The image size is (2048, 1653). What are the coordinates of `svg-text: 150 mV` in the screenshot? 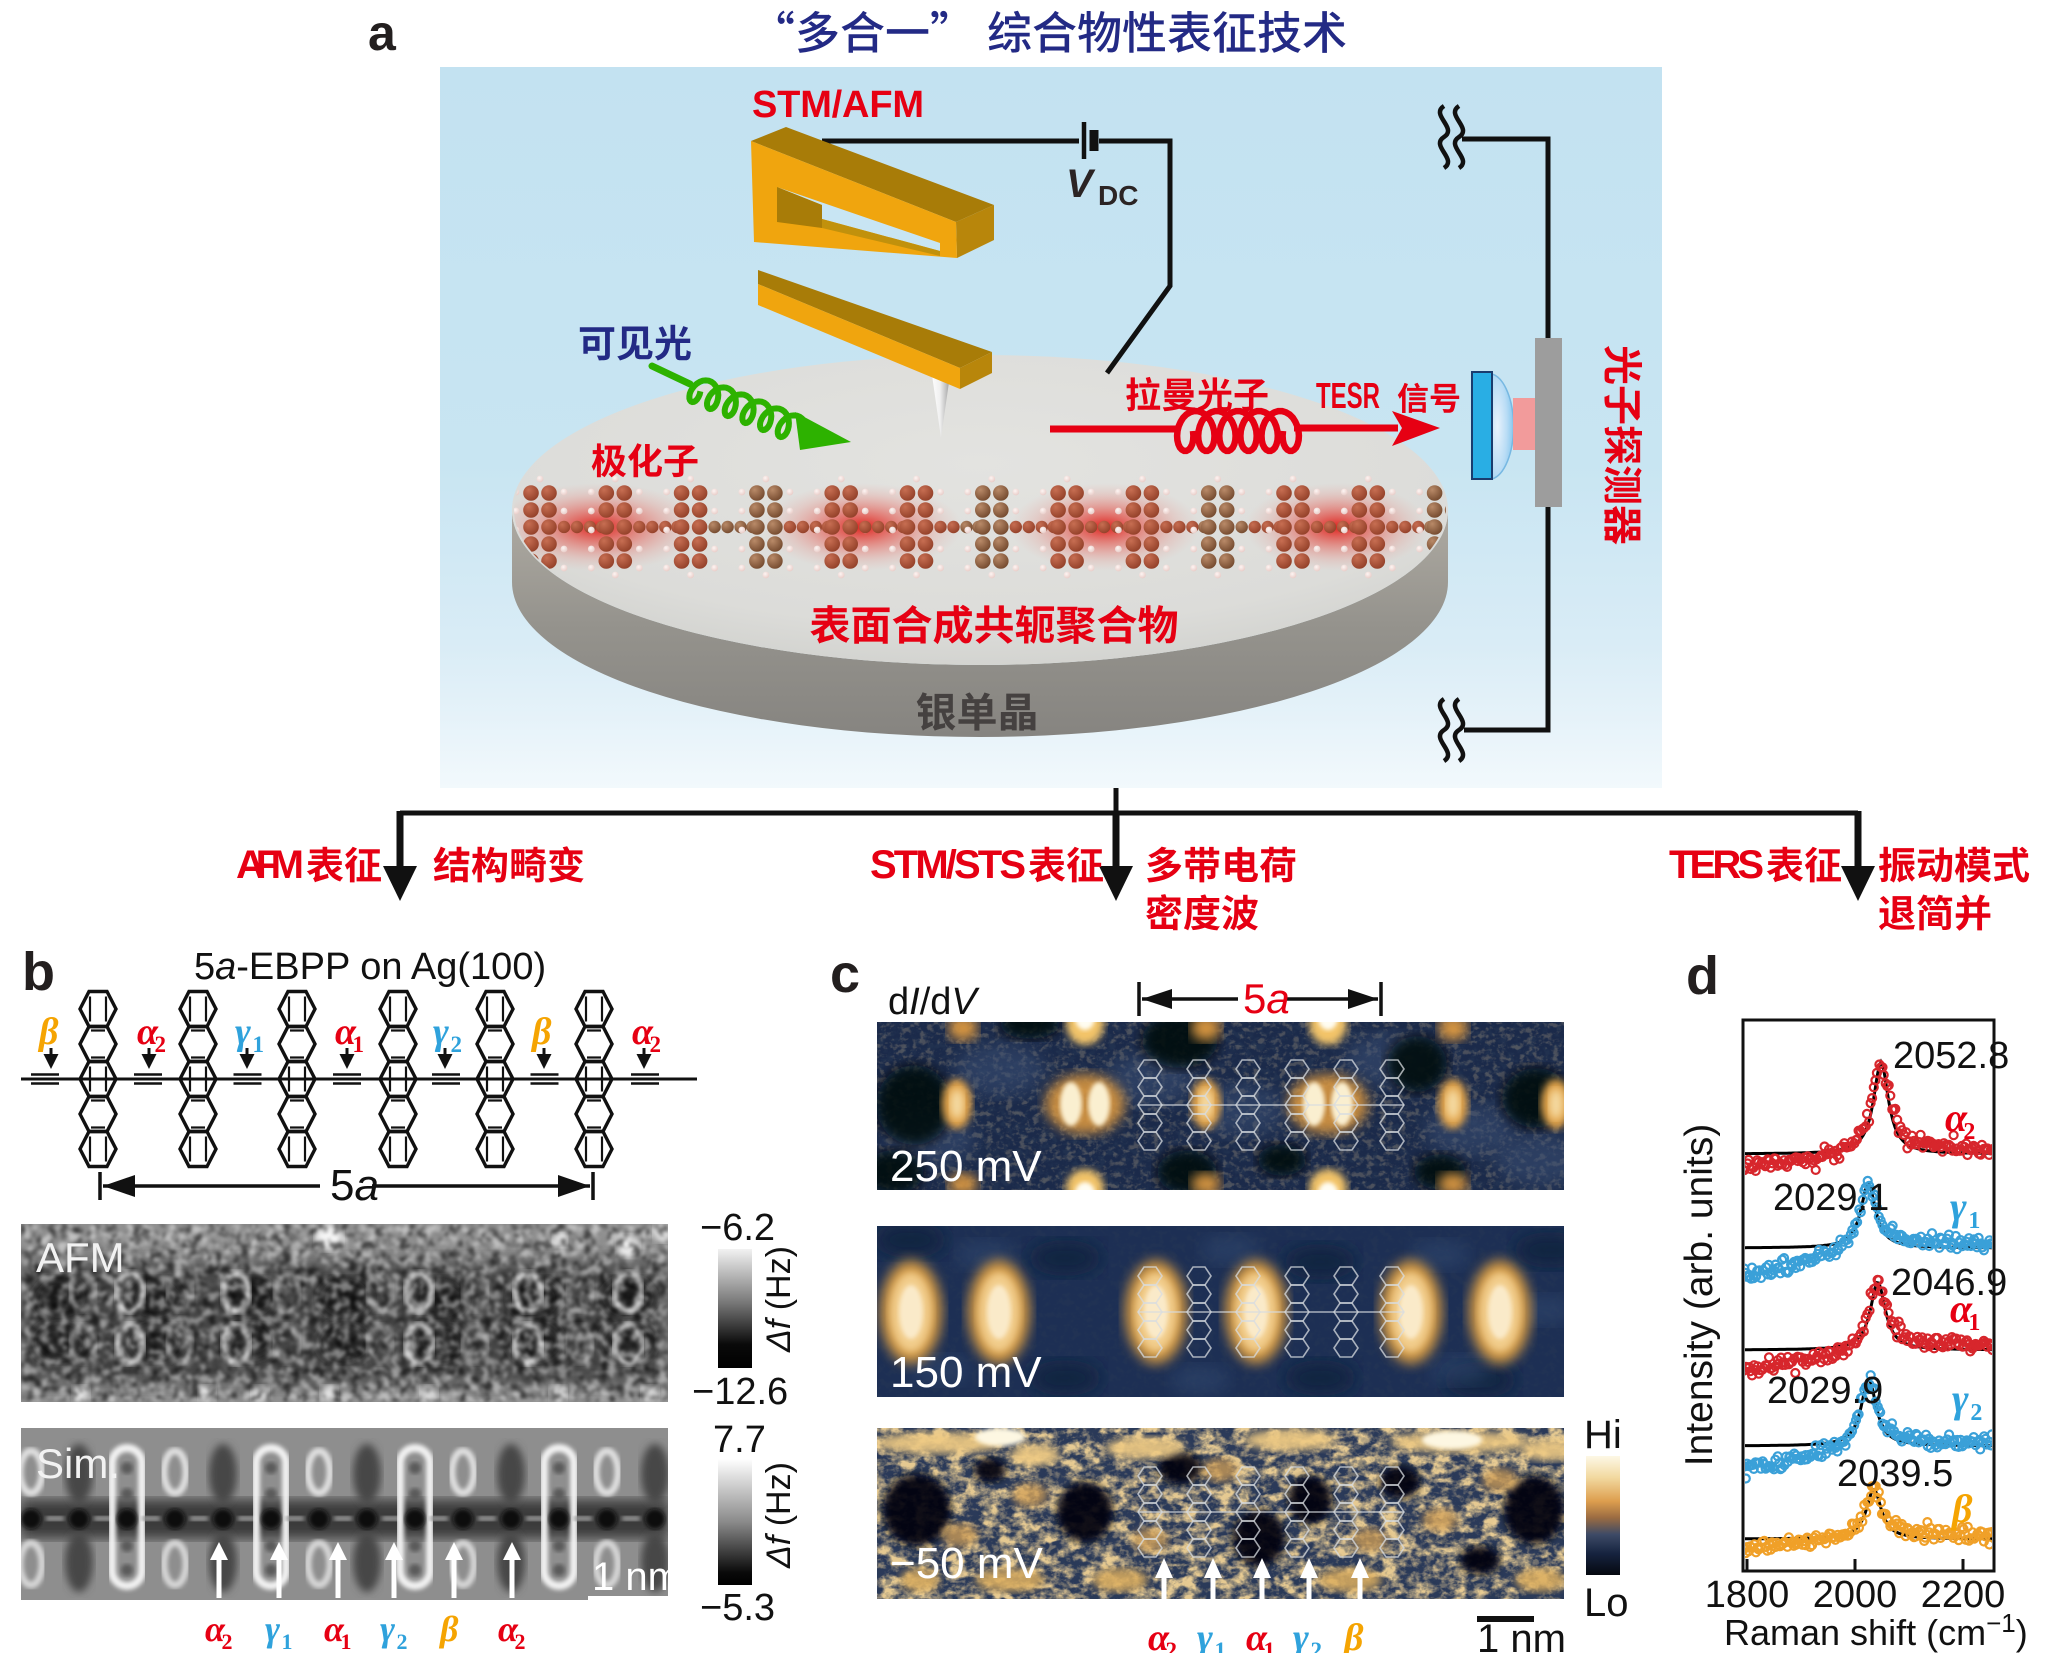 It's located at (966, 1372).